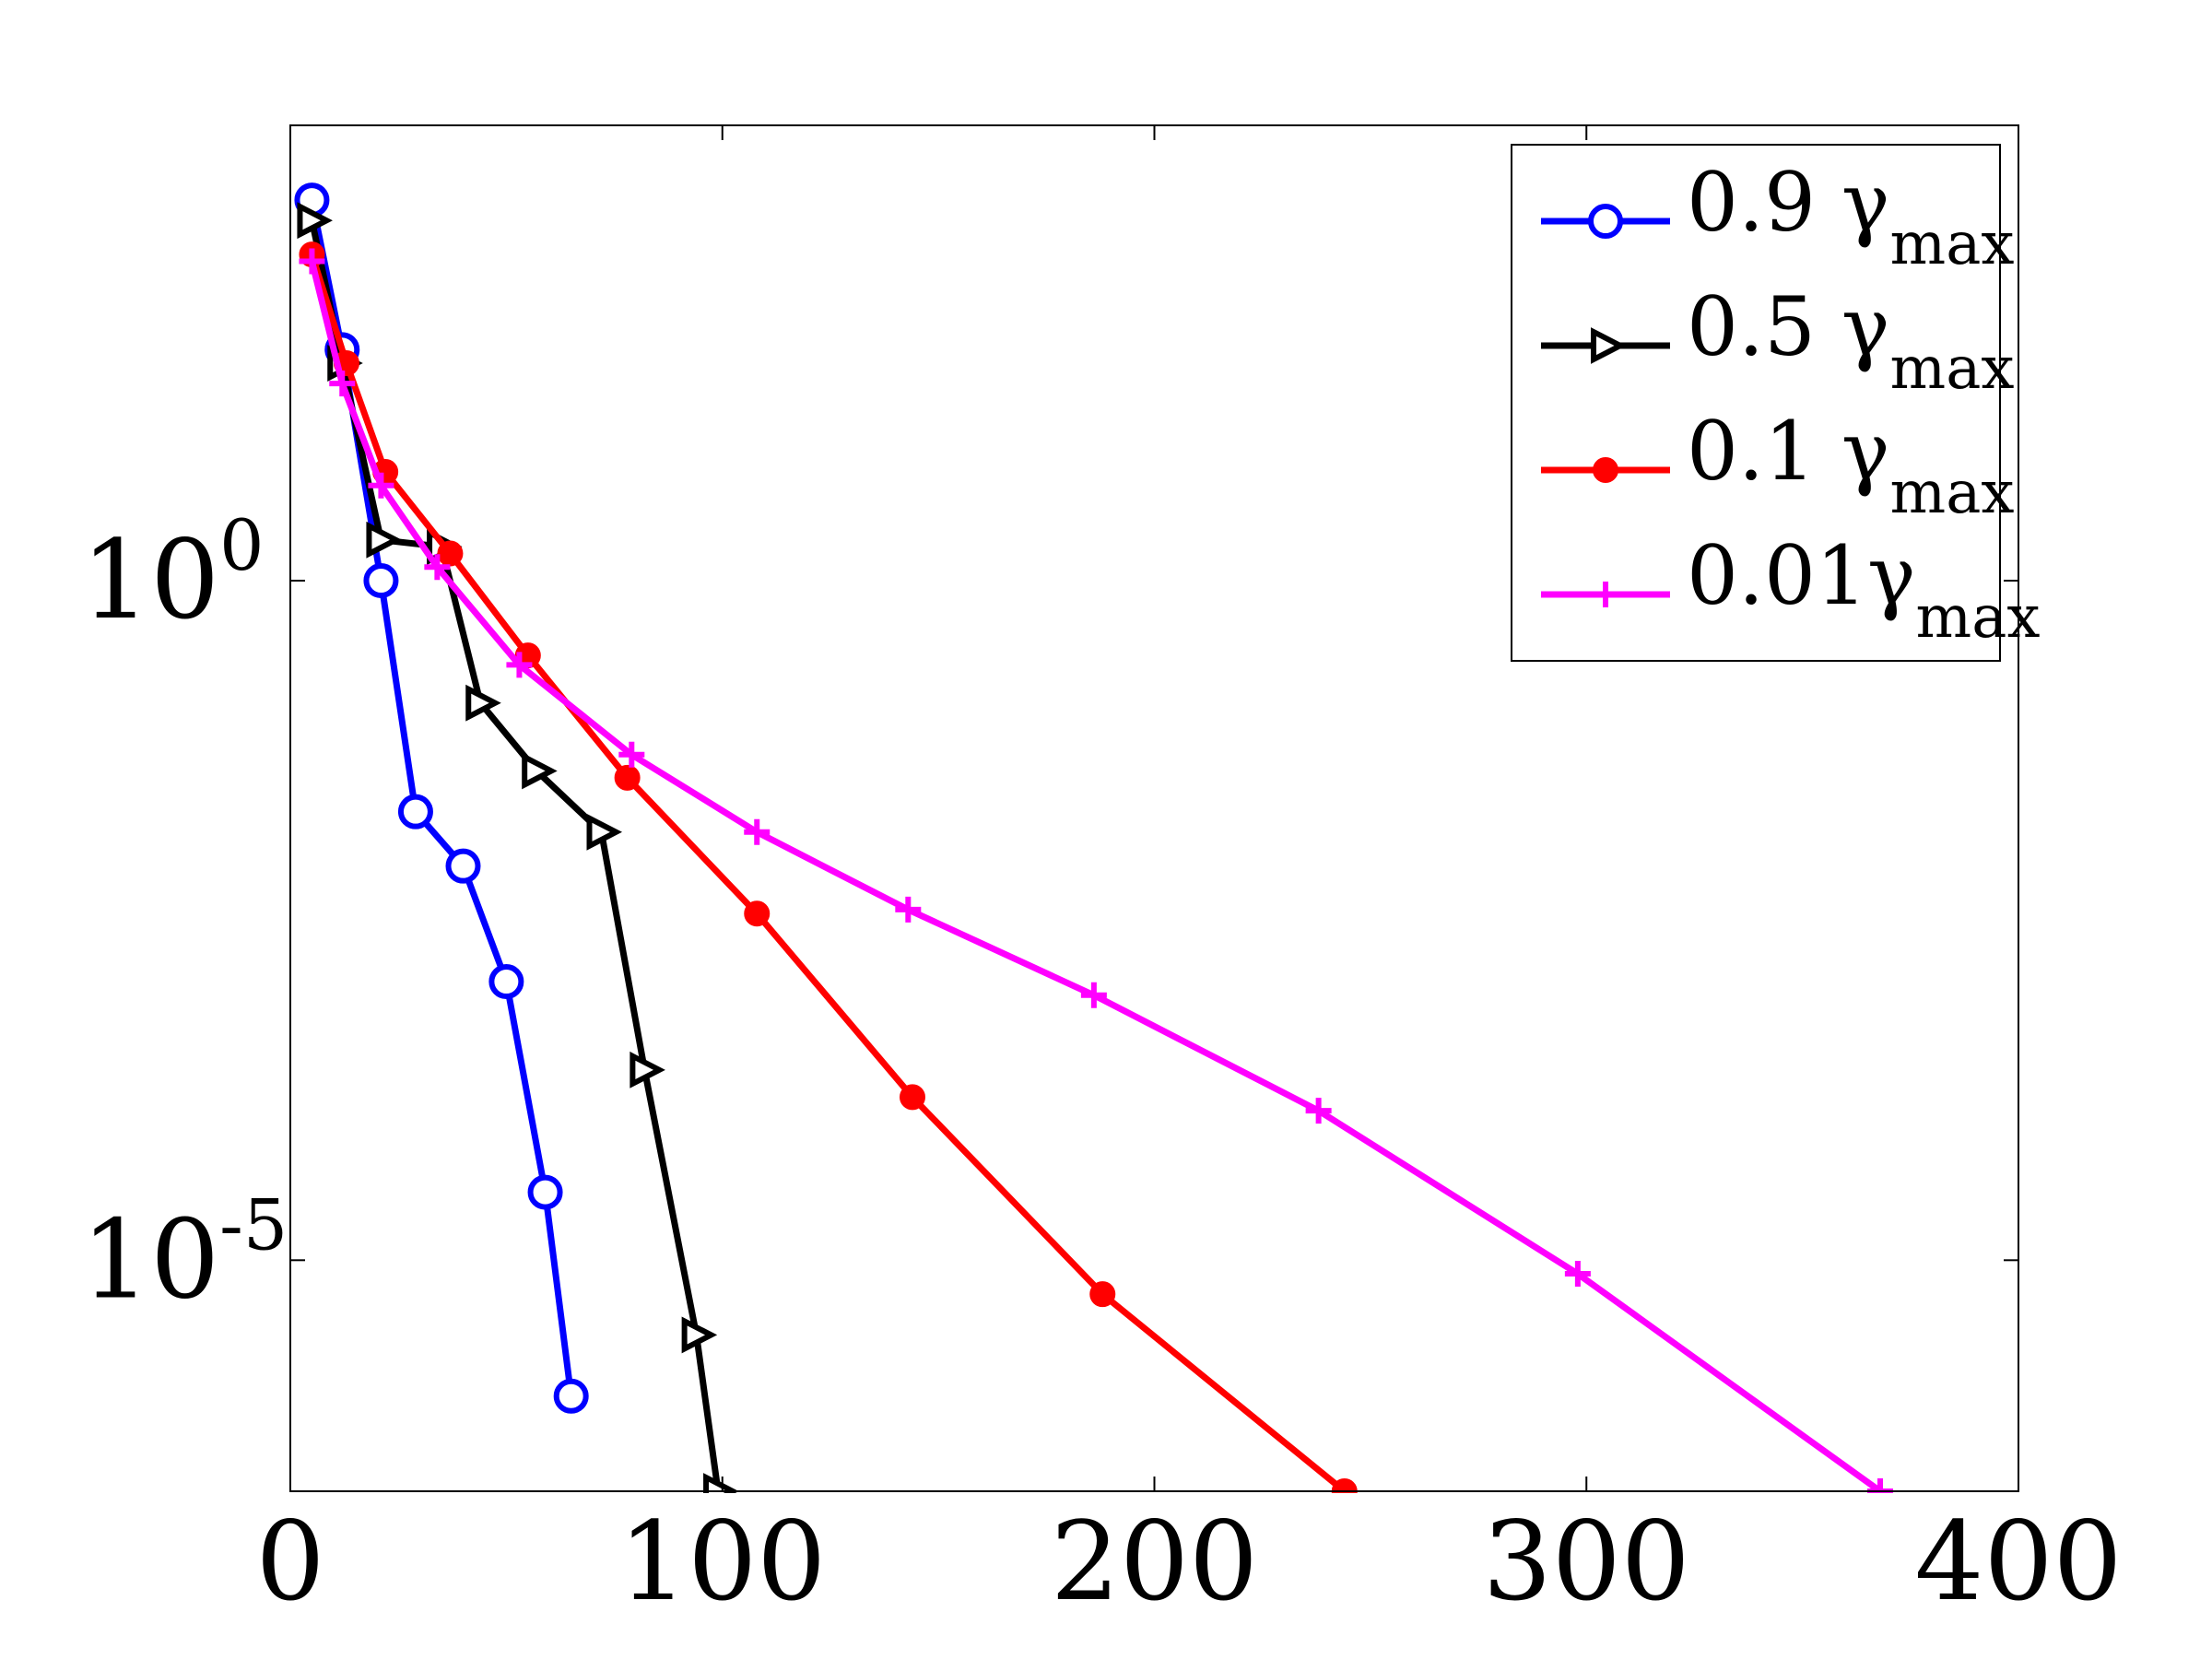 This screenshot has height=1659, width=2212. What do you see at coordinates (1586, 1561) in the screenshot?
I see `x-tick-label: 300` at bounding box center [1586, 1561].